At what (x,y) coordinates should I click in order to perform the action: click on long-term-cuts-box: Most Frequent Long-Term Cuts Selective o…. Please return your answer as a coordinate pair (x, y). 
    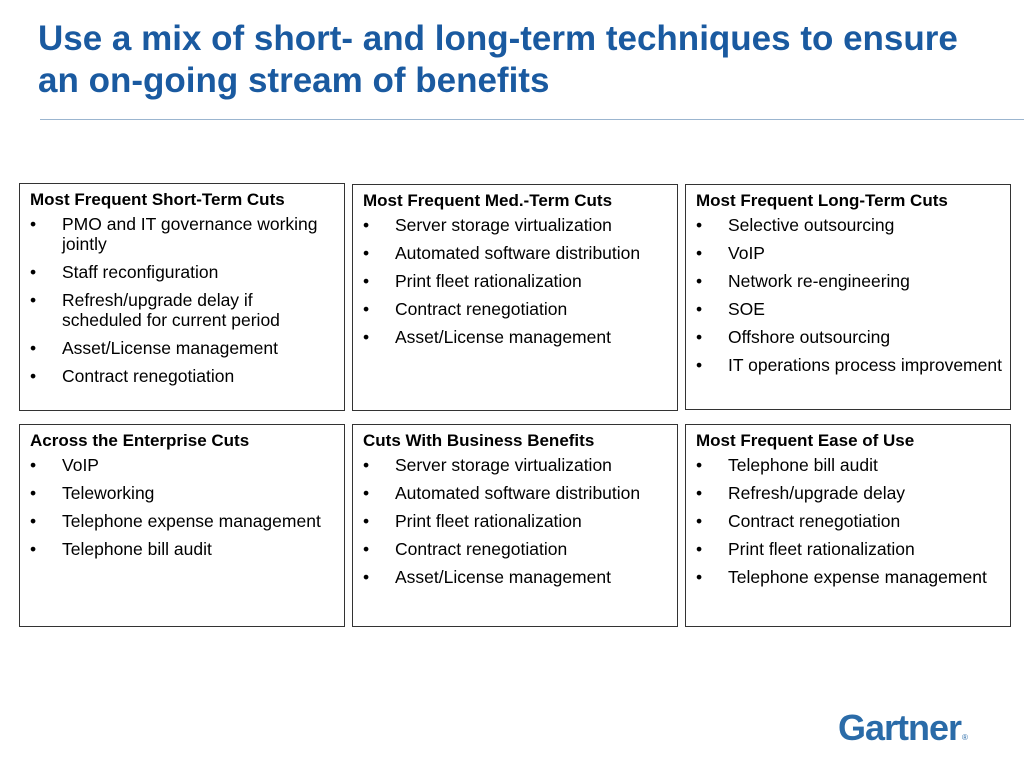
    Looking at the image, I should click on (848, 297).